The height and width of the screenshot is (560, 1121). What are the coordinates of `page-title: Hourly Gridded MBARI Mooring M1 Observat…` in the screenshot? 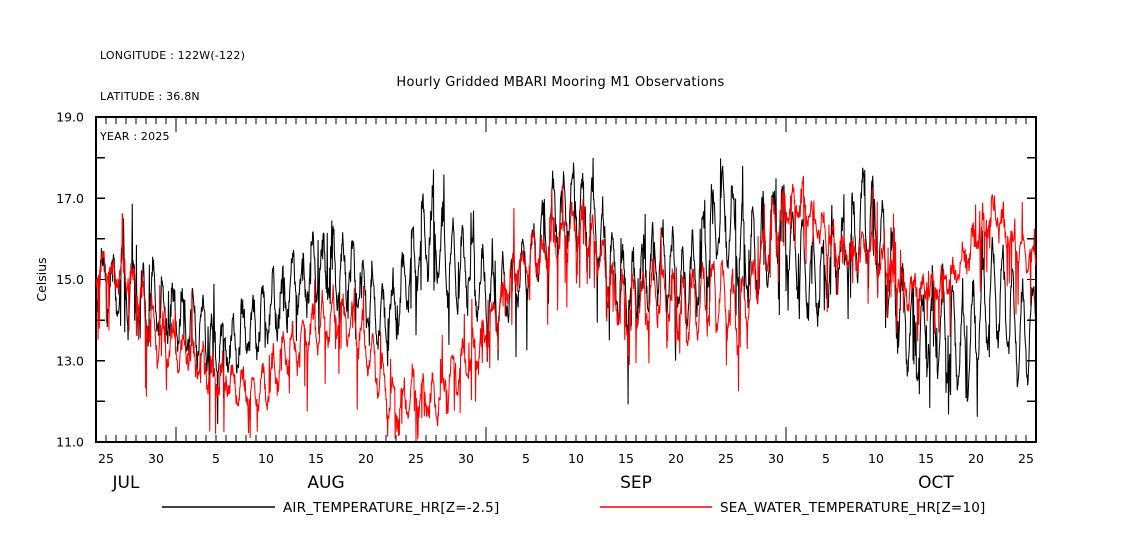 It's located at (560, 82).